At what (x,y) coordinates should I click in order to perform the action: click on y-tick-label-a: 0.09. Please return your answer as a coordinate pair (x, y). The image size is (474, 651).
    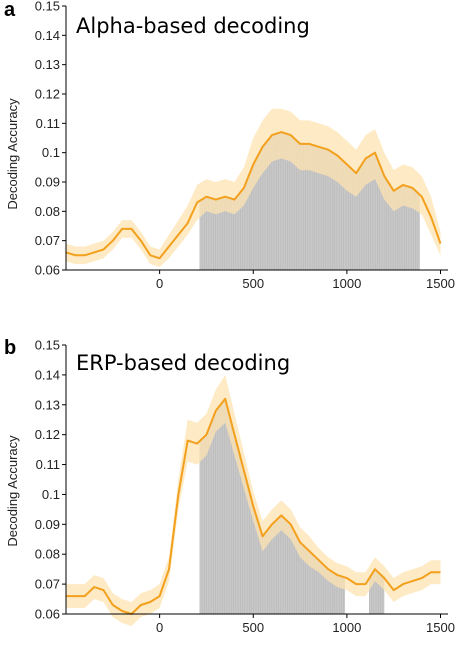
    Looking at the image, I should click on (47, 182).